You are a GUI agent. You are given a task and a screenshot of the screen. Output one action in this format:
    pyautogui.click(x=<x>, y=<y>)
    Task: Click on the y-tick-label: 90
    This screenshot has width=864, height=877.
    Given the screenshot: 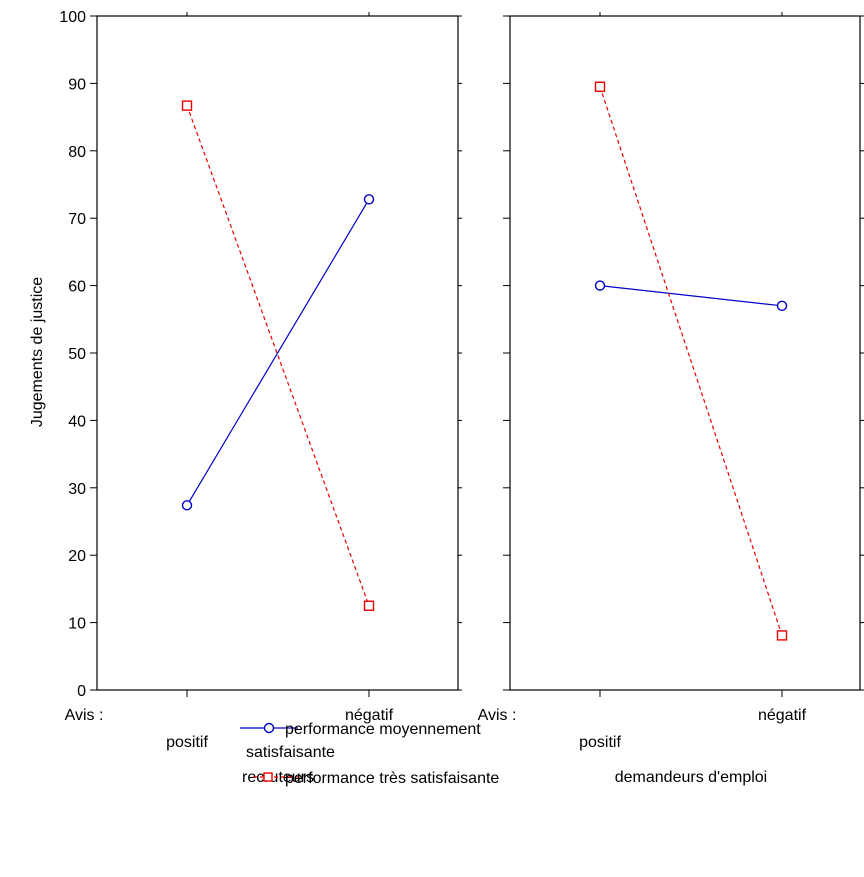 What is the action you would take?
    pyautogui.click(x=77, y=84)
    